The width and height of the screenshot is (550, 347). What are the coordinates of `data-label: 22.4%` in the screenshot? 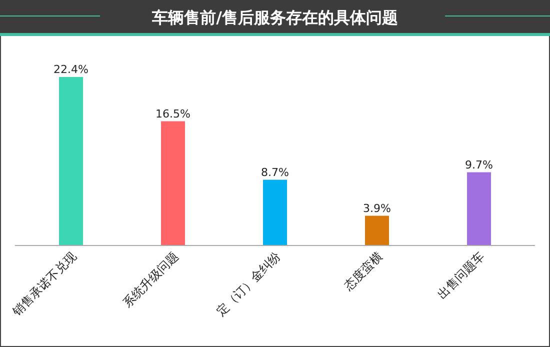 It's located at (71, 69).